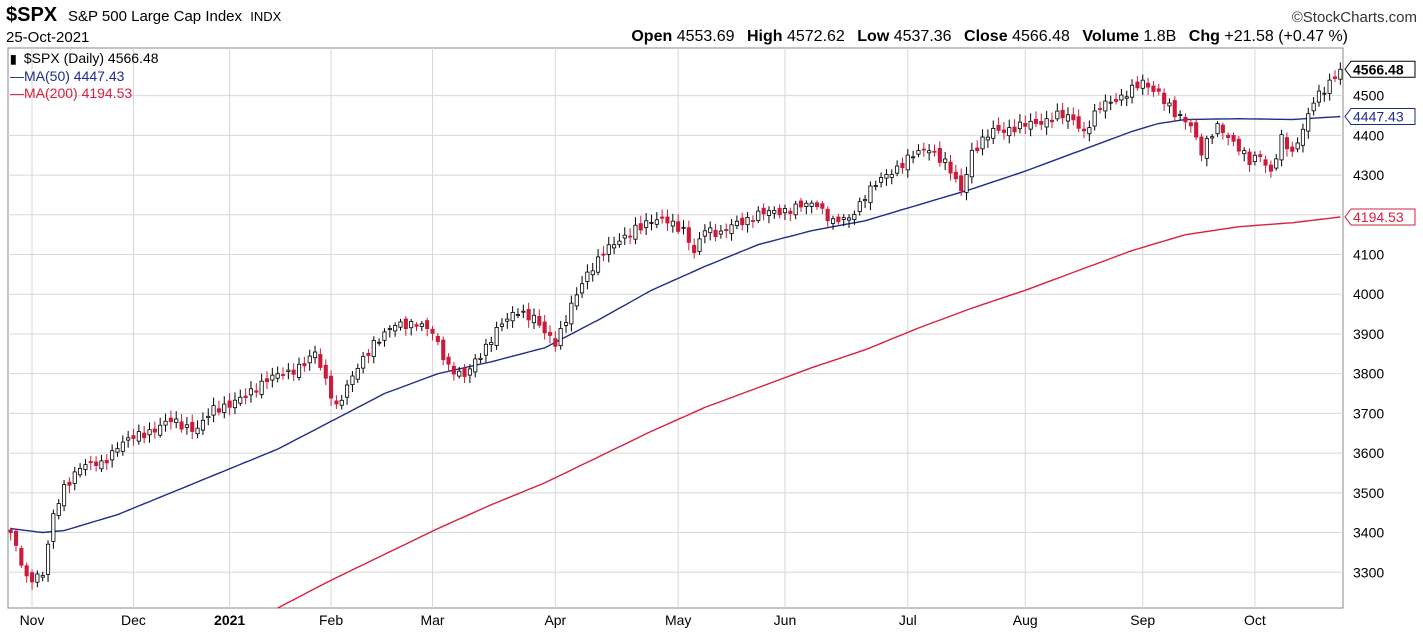 This screenshot has width=1423, height=635. What do you see at coordinates (78, 93) in the screenshot?
I see `legend-ma200-text: MA(200) 4194.53` at bounding box center [78, 93].